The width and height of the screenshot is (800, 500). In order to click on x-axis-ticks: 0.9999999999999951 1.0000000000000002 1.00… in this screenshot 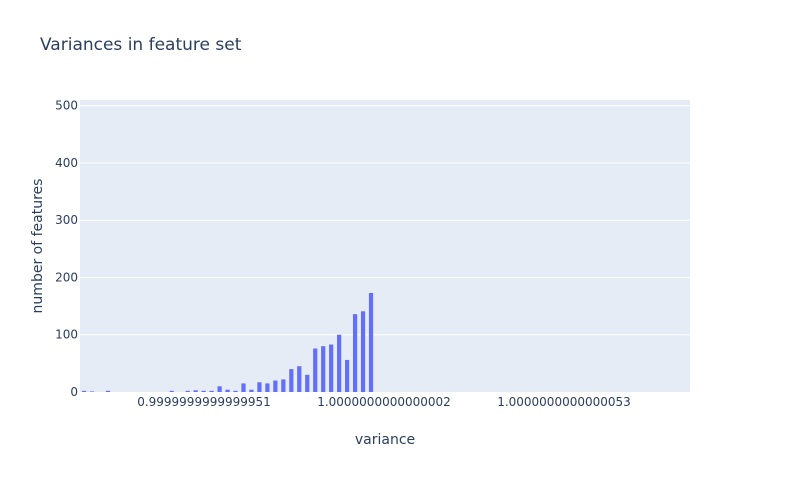, I will do `click(384, 402)`.